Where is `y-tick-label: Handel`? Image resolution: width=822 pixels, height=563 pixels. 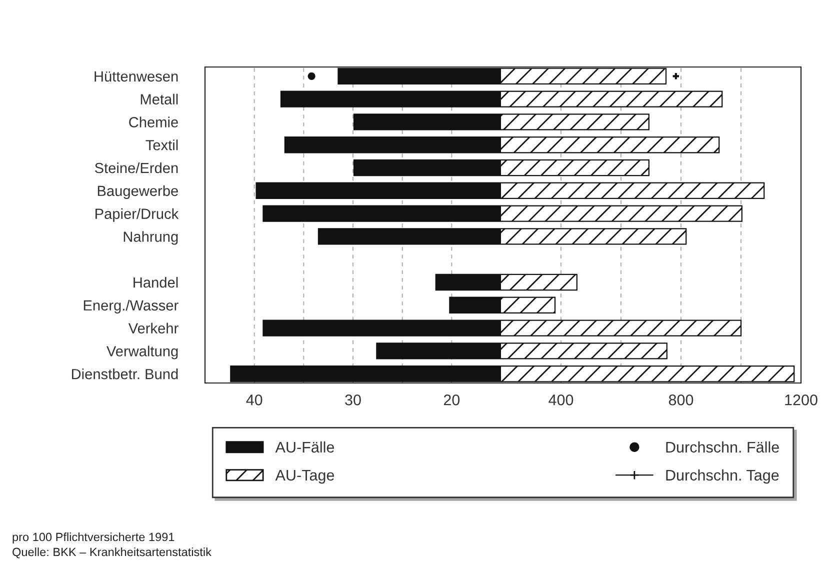 y-tick-label: Handel is located at coordinates (156, 282).